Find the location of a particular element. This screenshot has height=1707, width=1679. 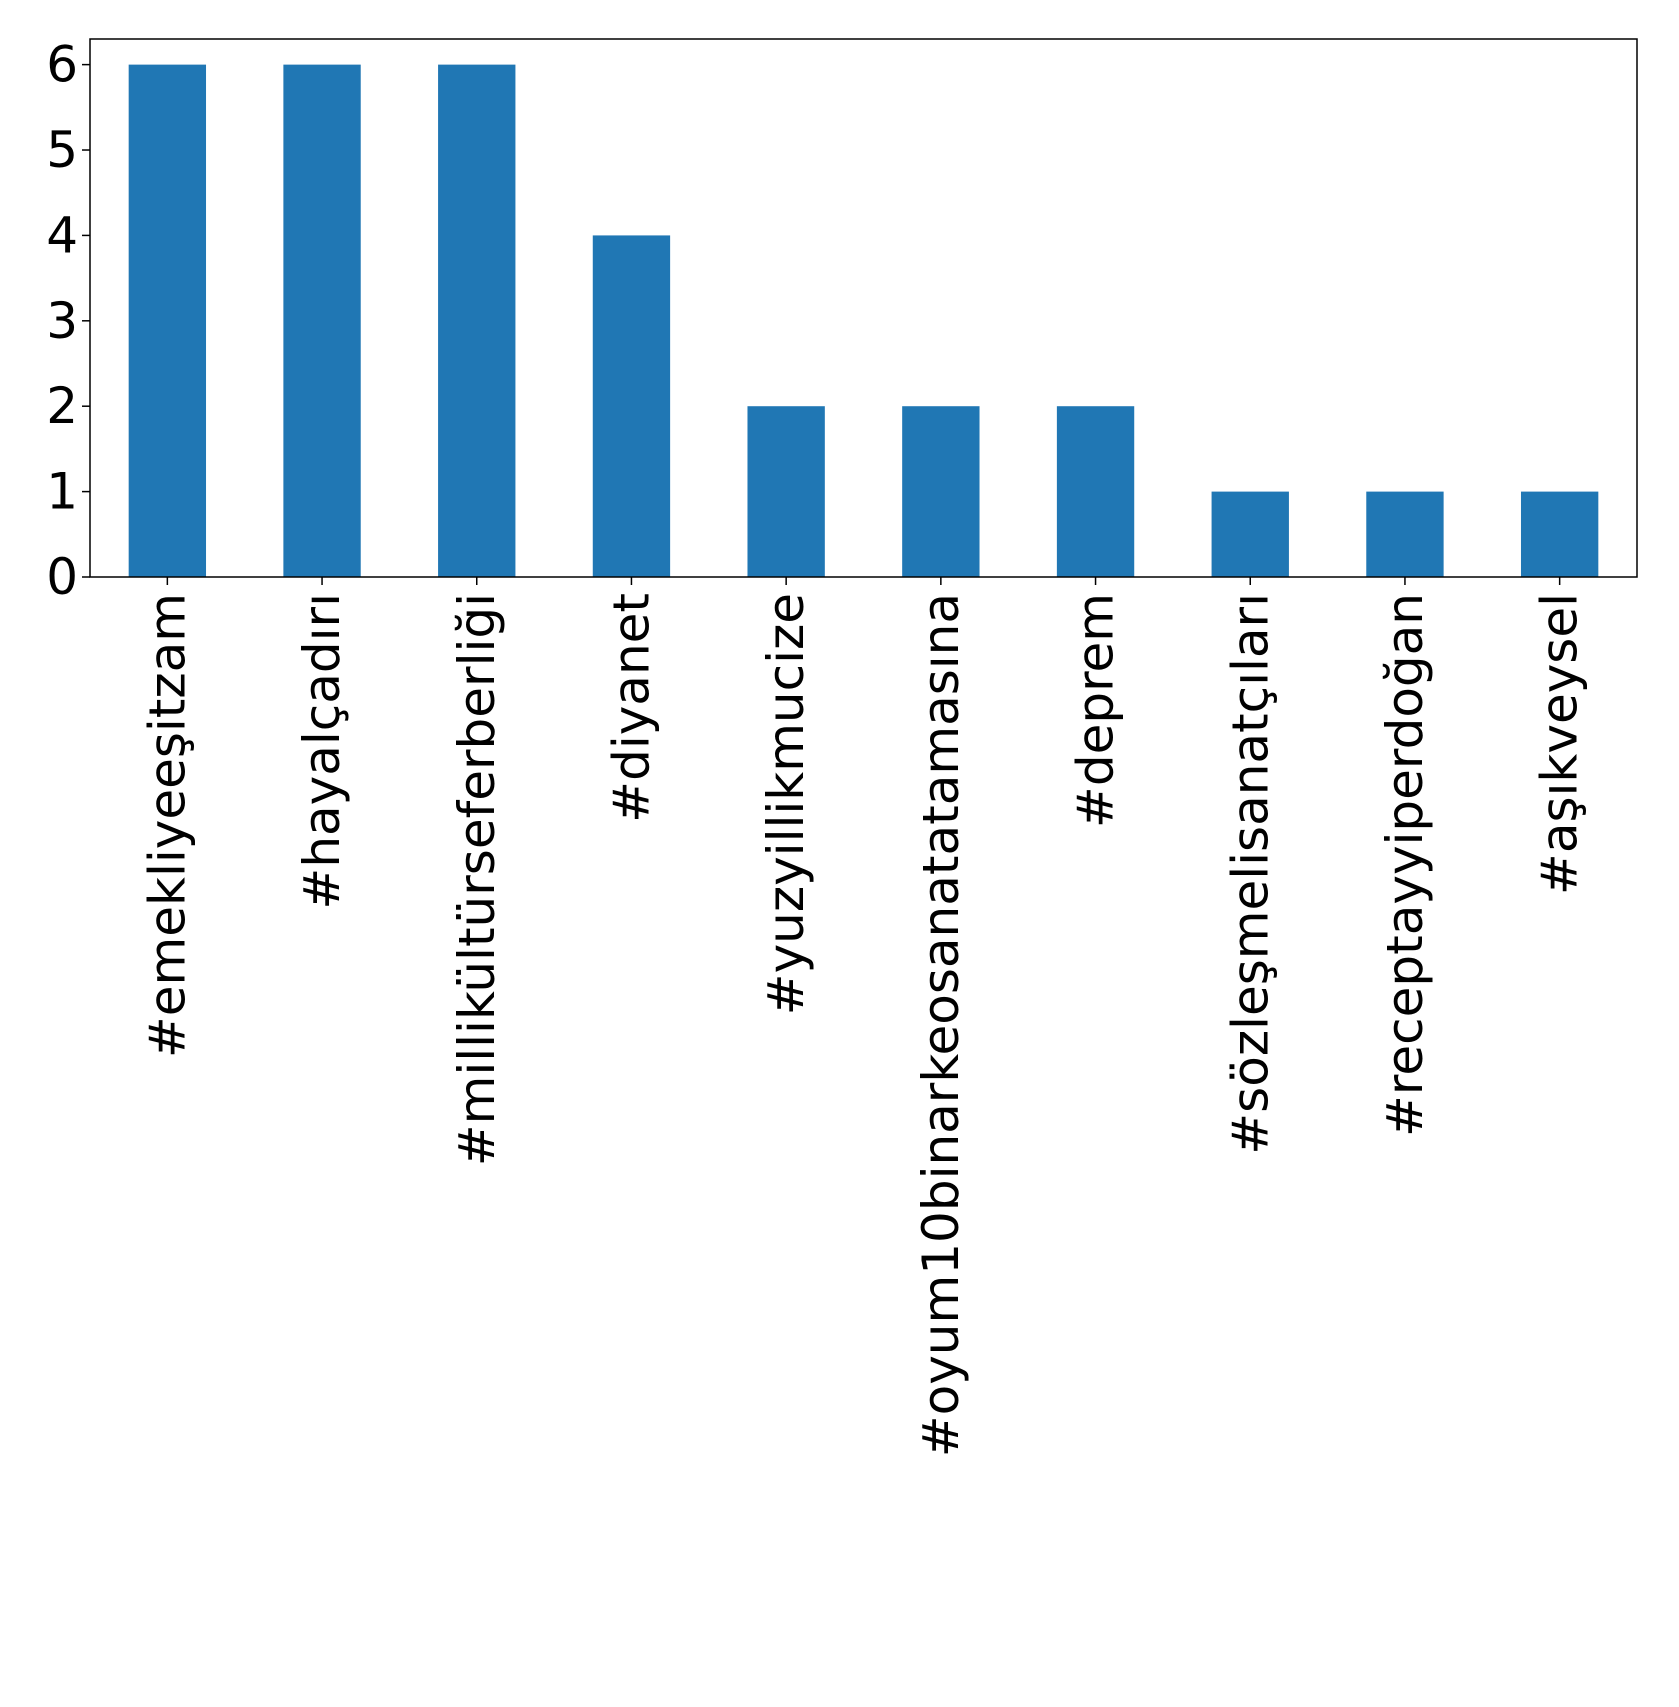

x-tick-label: #receptayyiperdoğan is located at coordinates (1405, 865).